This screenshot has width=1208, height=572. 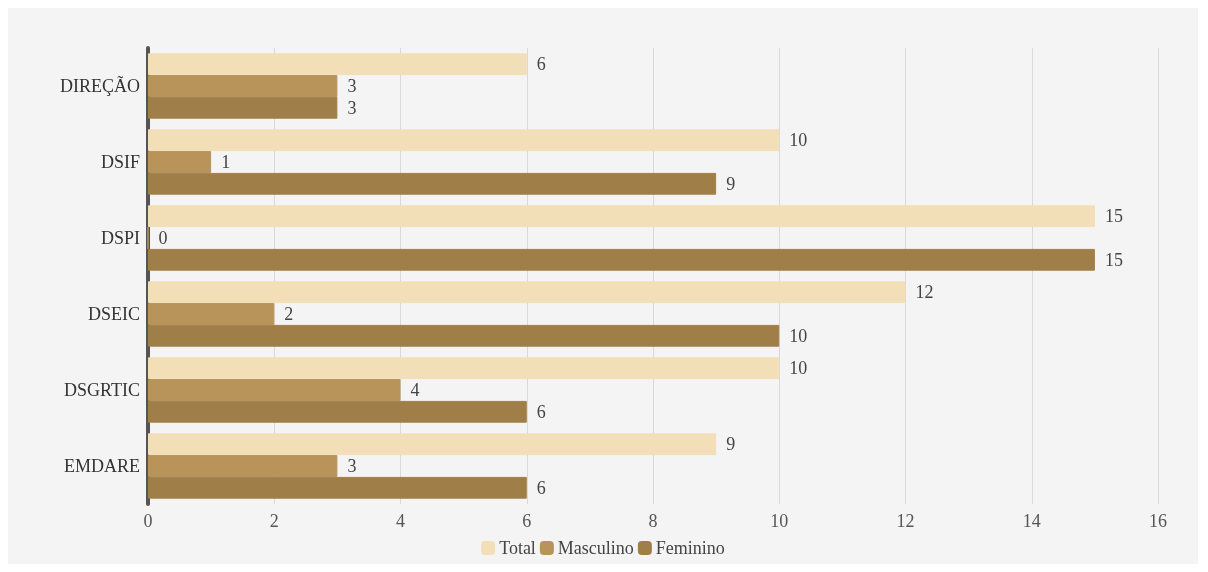 What do you see at coordinates (148, 521) in the screenshot?
I see `x-tick-label: 0` at bounding box center [148, 521].